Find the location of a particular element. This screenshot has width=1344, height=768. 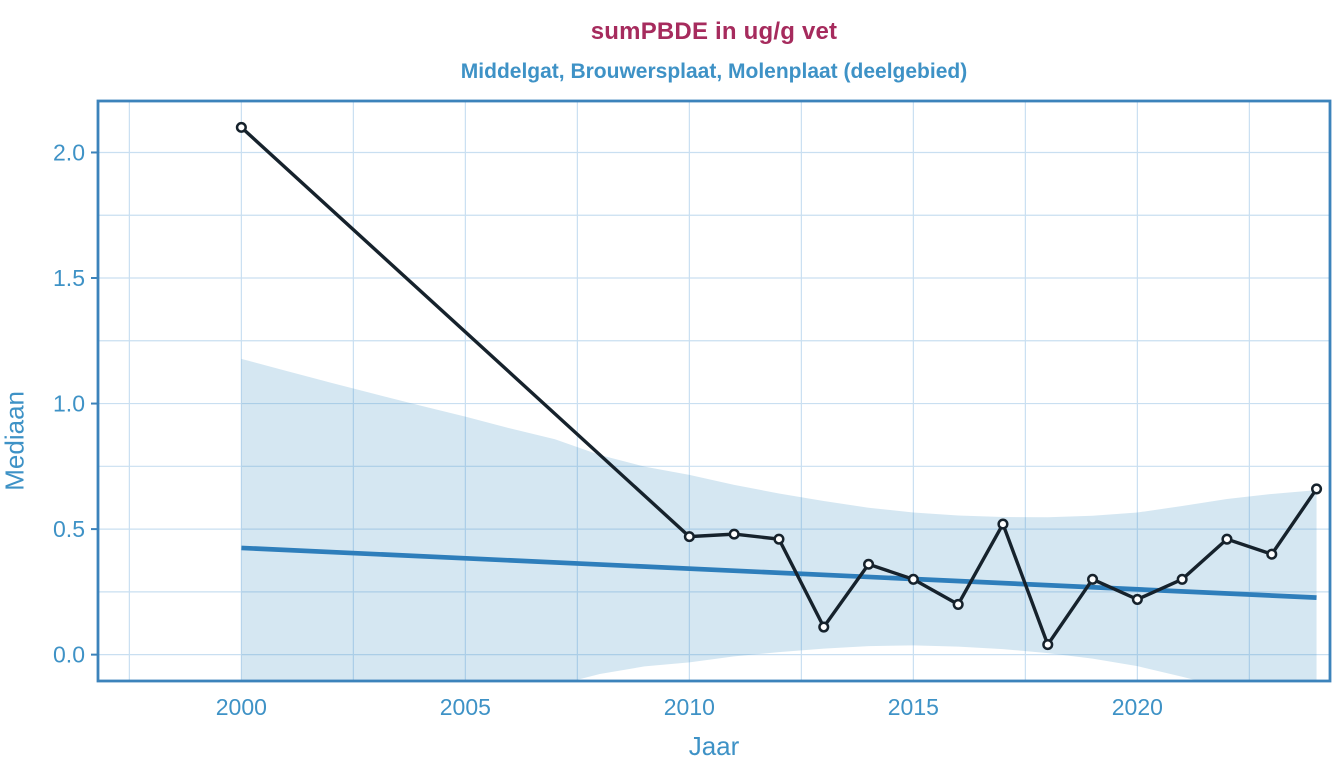

y-tick-label-2.0: 2.0 is located at coordinates (69, 152).